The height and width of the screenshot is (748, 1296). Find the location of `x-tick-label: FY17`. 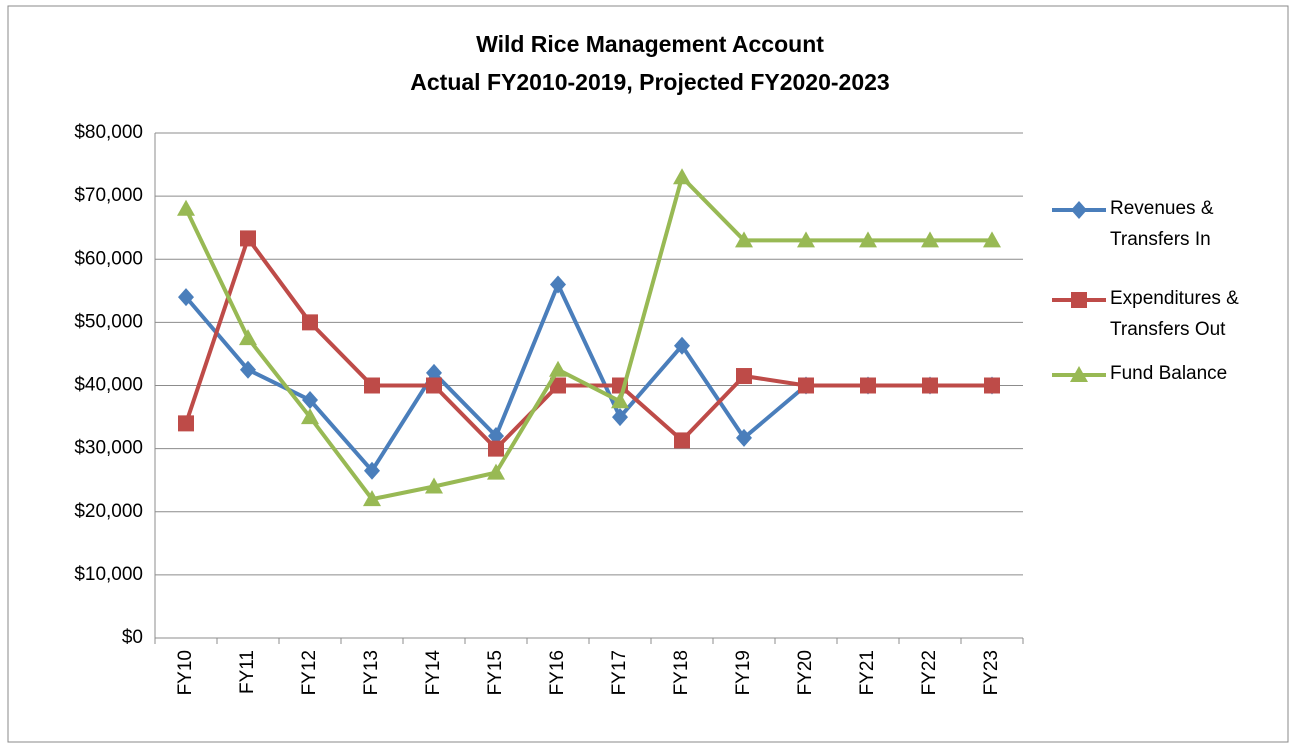

x-tick-label: FY17 is located at coordinates (619, 672).